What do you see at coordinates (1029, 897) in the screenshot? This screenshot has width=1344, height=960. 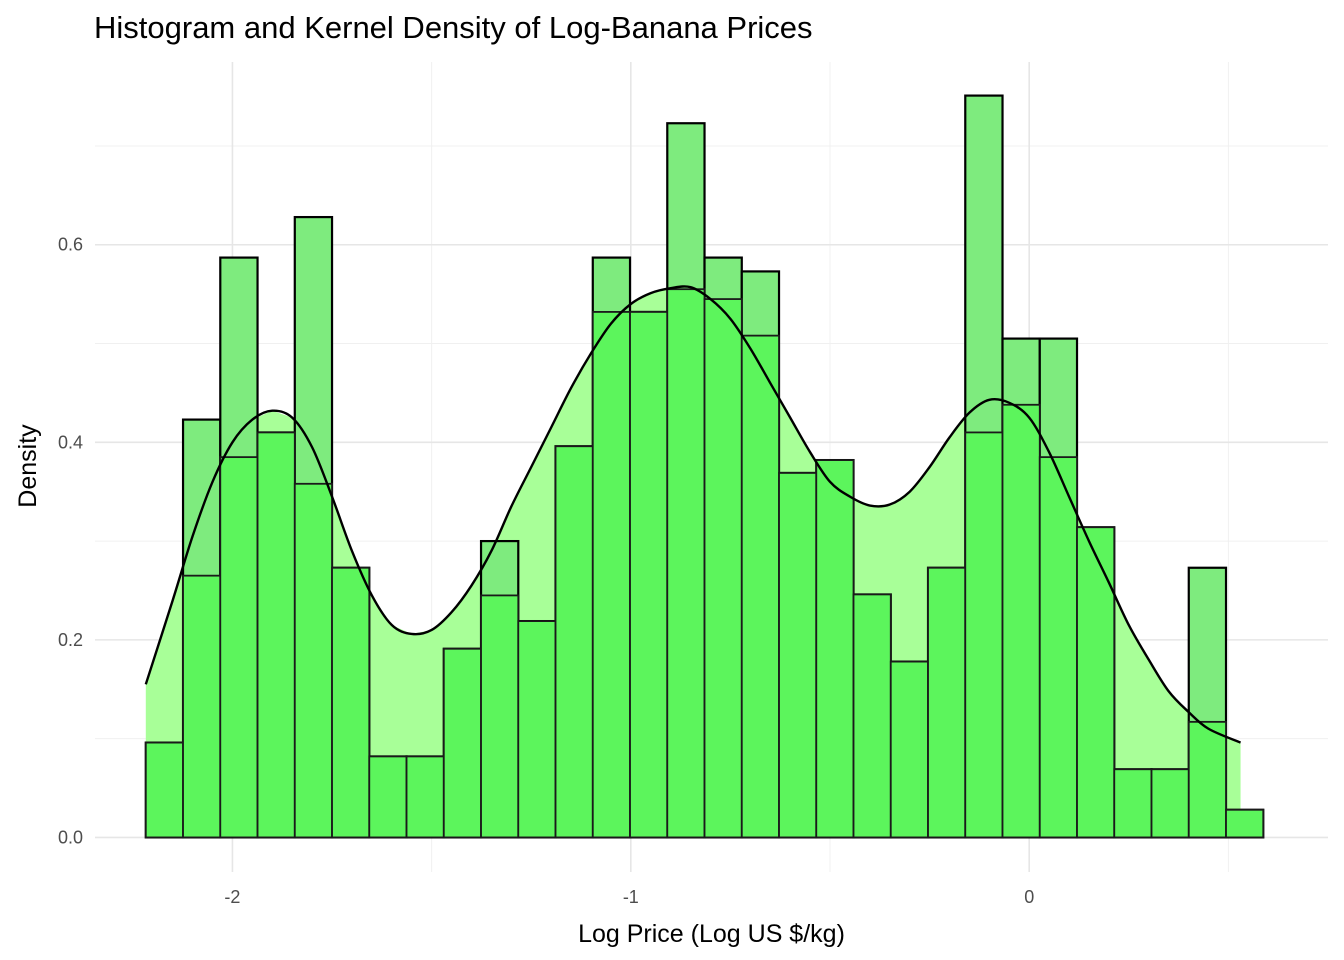 I see `x-tick-label: 0` at bounding box center [1029, 897].